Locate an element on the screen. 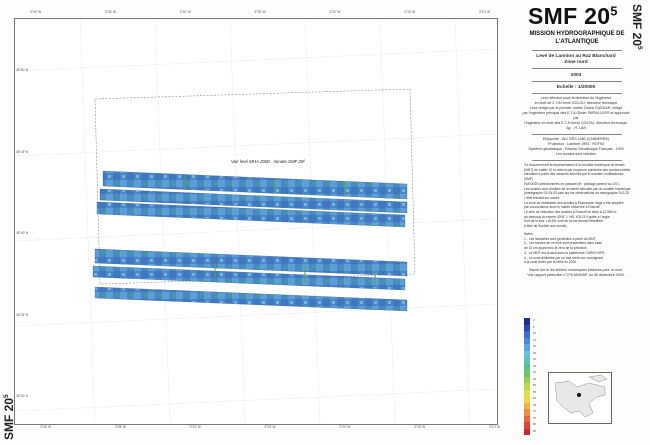 The height and width of the screenshot is (445, 650). legend-value: 45 is located at coordinates (534, 379).